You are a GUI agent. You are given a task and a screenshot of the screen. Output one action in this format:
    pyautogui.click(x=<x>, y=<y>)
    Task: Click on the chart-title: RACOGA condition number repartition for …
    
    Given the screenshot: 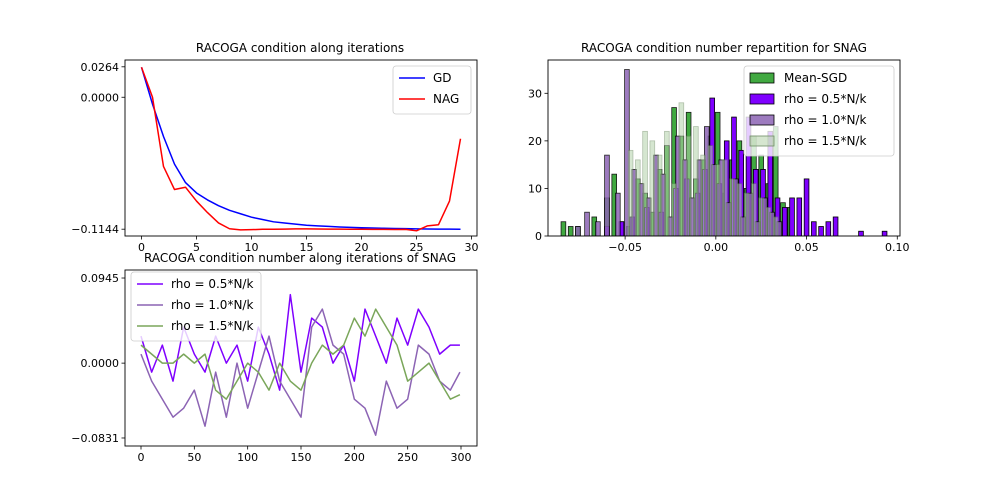 What is the action you would take?
    pyautogui.click(x=724, y=48)
    